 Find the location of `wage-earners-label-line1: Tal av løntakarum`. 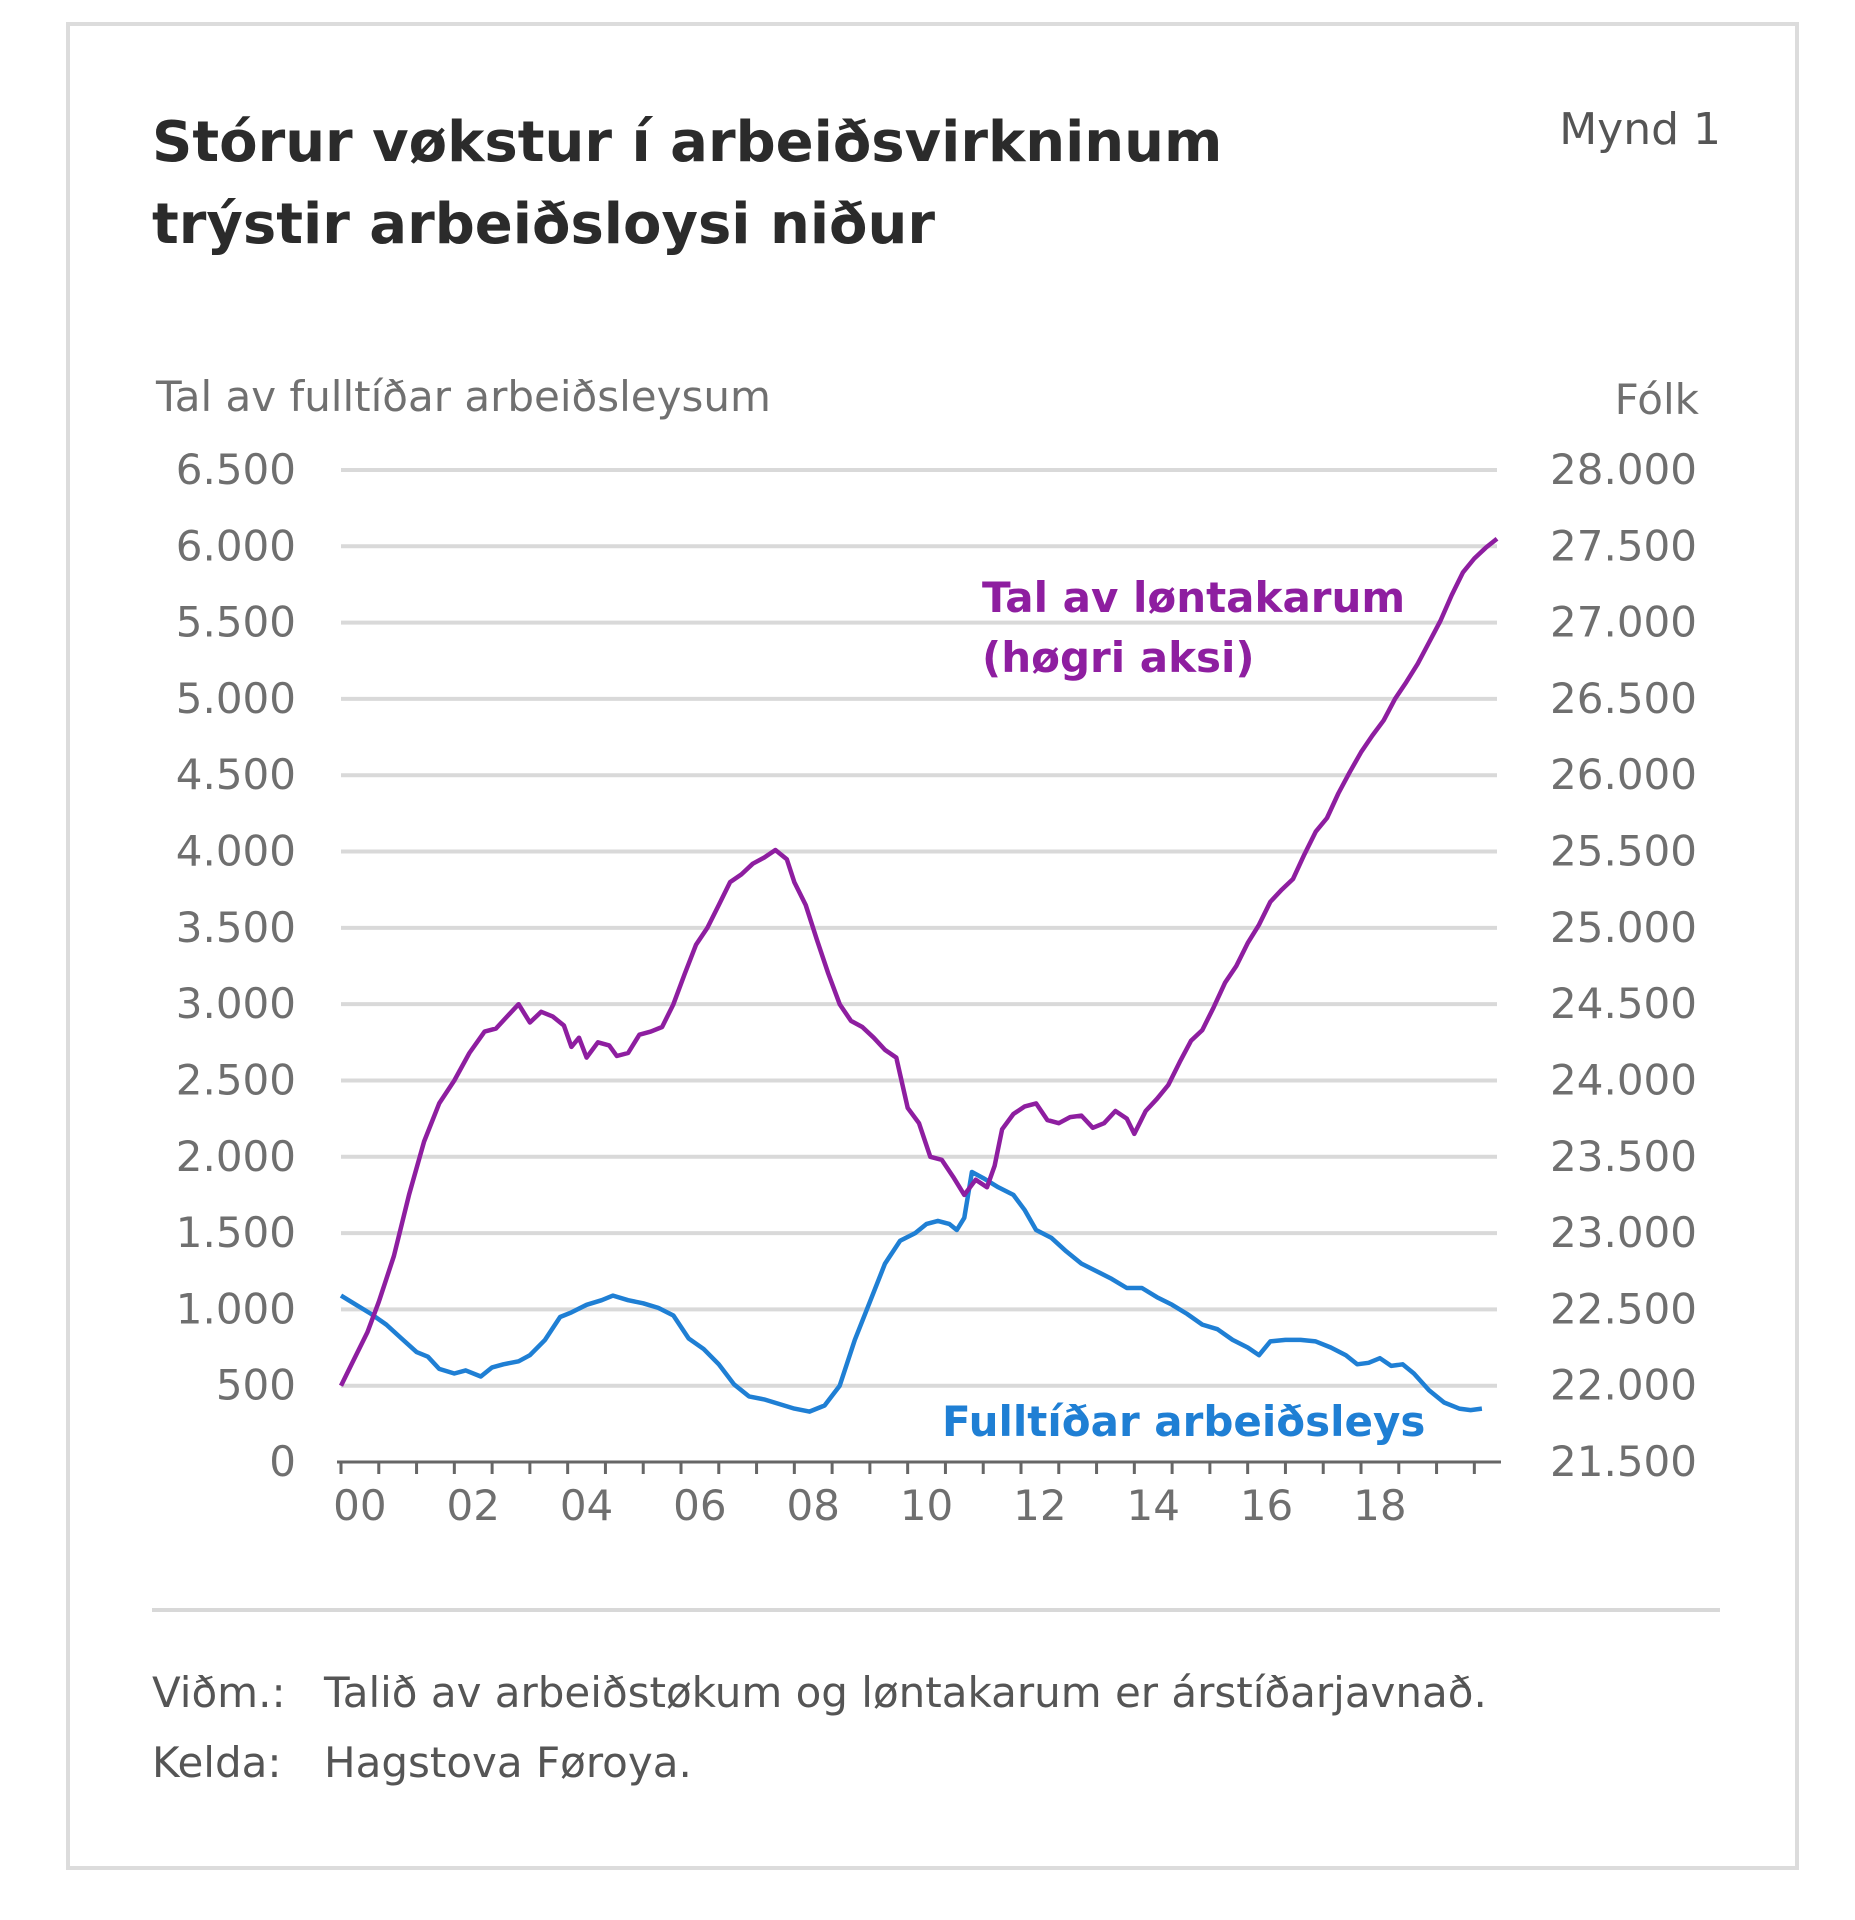

wage-earners-label-line1: Tal av løntakarum is located at coordinates (1193, 597).